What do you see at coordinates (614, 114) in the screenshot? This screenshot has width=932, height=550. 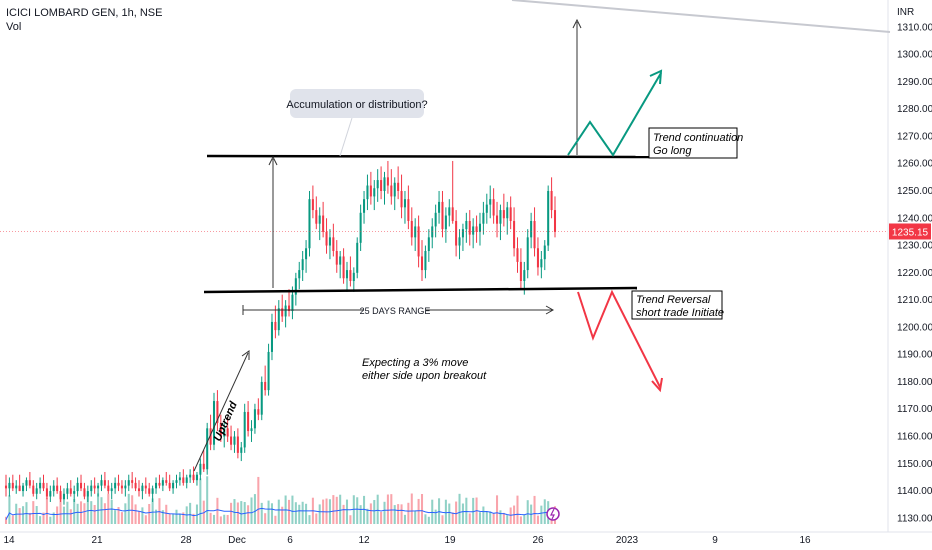 I see `trend-continuation-path` at bounding box center [614, 114].